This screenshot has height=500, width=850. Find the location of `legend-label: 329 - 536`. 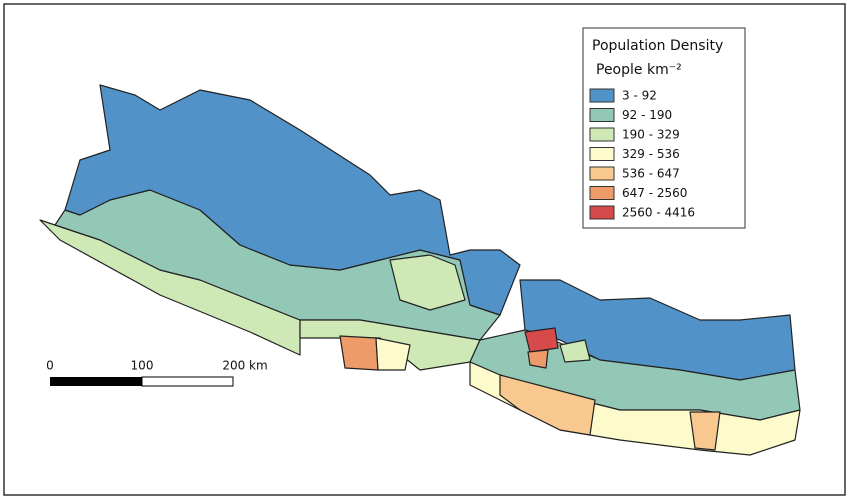

legend-label: 329 - 536 is located at coordinates (651, 154).